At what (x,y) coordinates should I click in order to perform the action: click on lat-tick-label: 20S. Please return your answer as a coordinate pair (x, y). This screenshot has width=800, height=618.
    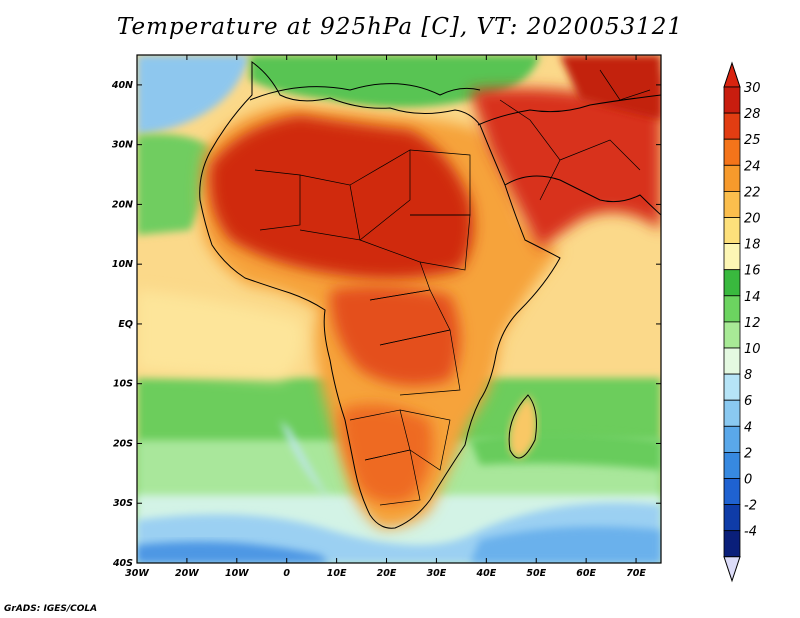
    Looking at the image, I should click on (123, 443).